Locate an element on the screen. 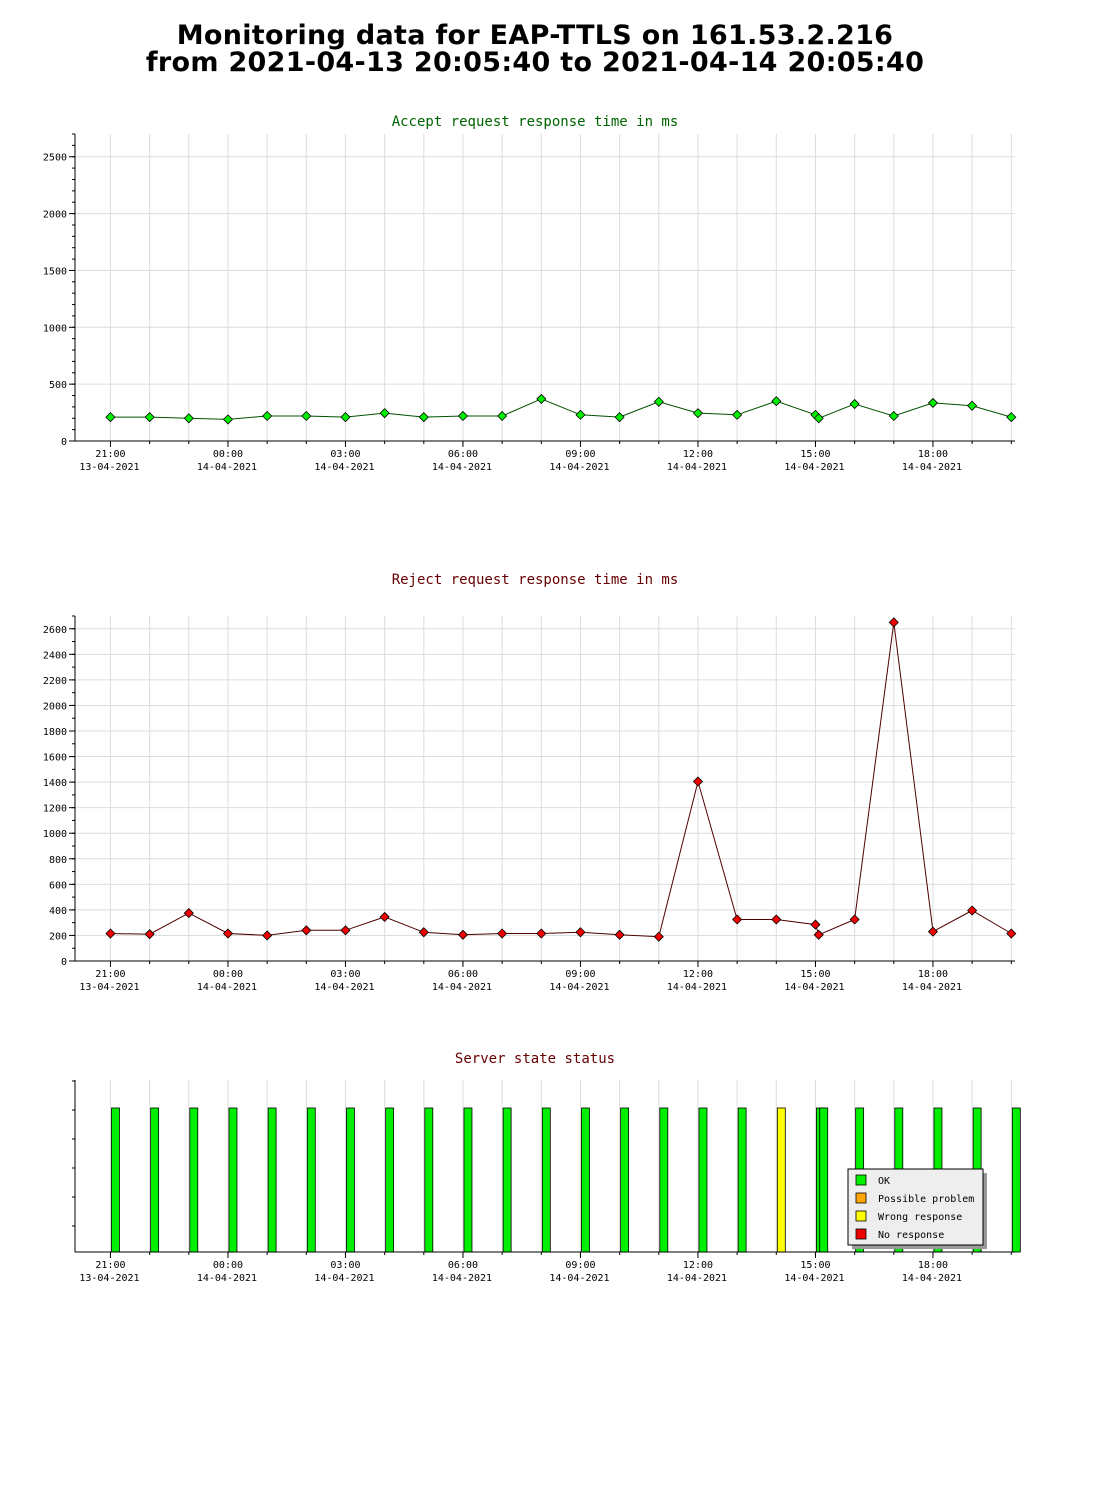 This screenshot has height=1500, width=1100. y-tick-label: 2200 is located at coordinates (55, 681).